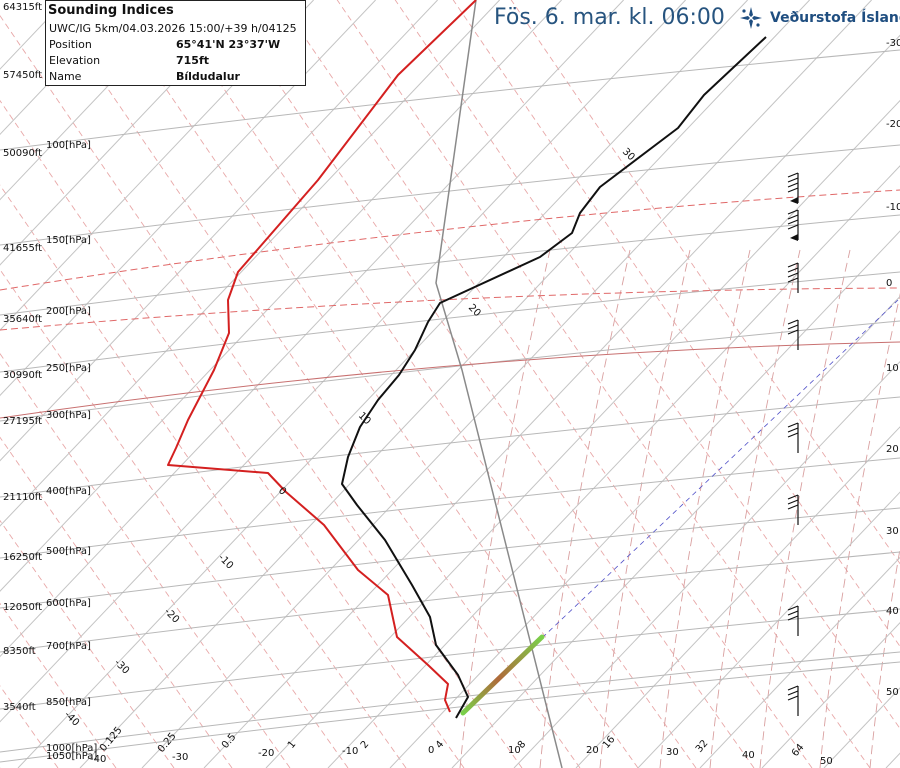 This screenshot has width=900, height=768. Describe the element at coordinates (68, 311) in the screenshot. I see `pressure-label: 200[hPa]` at that location.